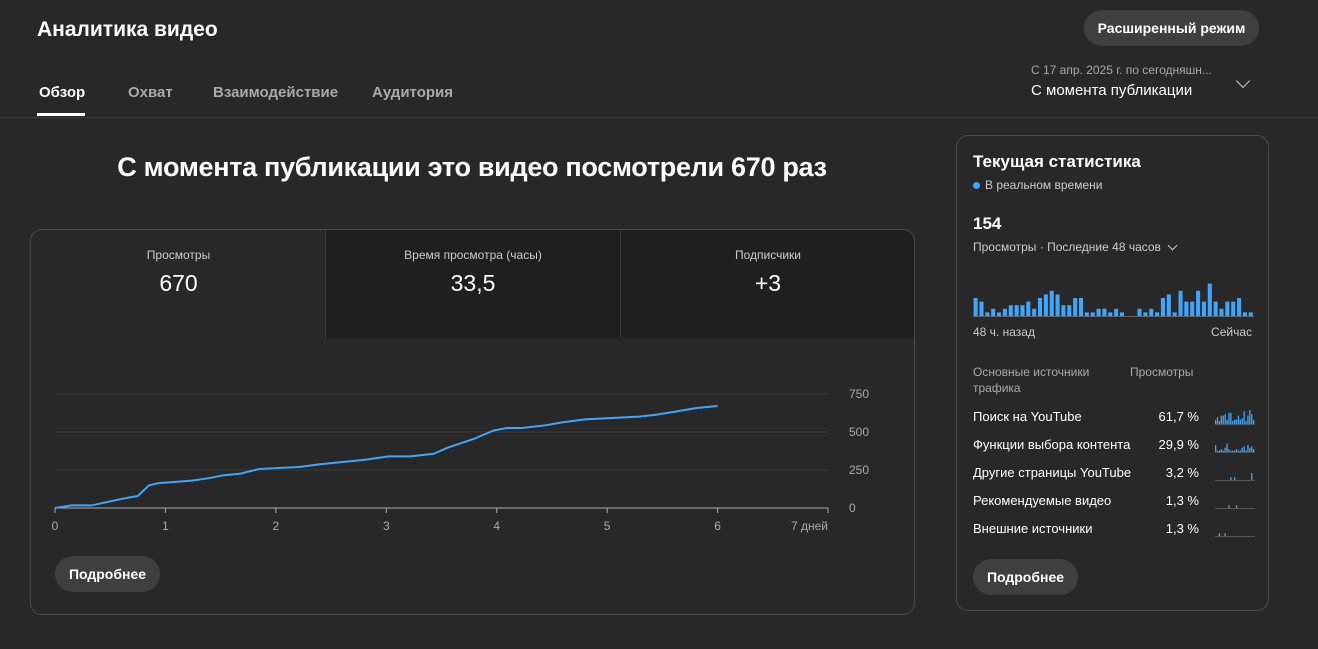 This screenshot has width=1318, height=649. Describe the element at coordinates (61, 114) in the screenshot. I see `tab-indicator` at that location.